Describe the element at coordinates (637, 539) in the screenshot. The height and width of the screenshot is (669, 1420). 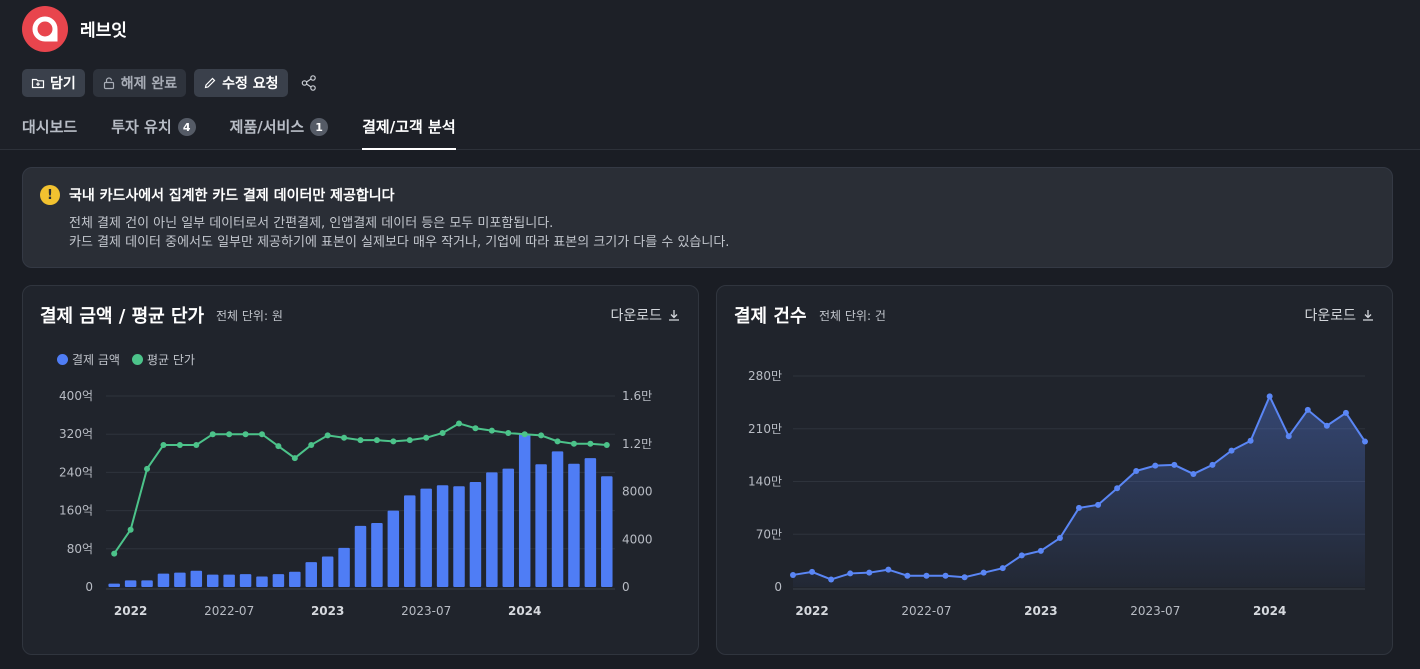
I see `y-tick-label-right: 4000` at that location.